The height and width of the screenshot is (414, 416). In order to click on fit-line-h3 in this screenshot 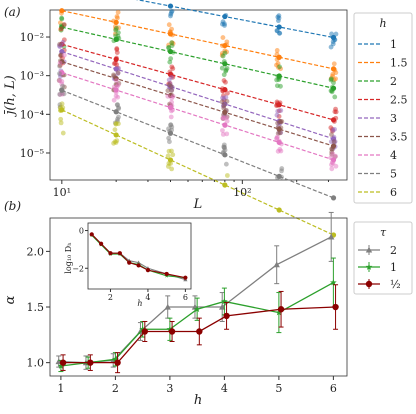, I will do `click(197, 95)`.